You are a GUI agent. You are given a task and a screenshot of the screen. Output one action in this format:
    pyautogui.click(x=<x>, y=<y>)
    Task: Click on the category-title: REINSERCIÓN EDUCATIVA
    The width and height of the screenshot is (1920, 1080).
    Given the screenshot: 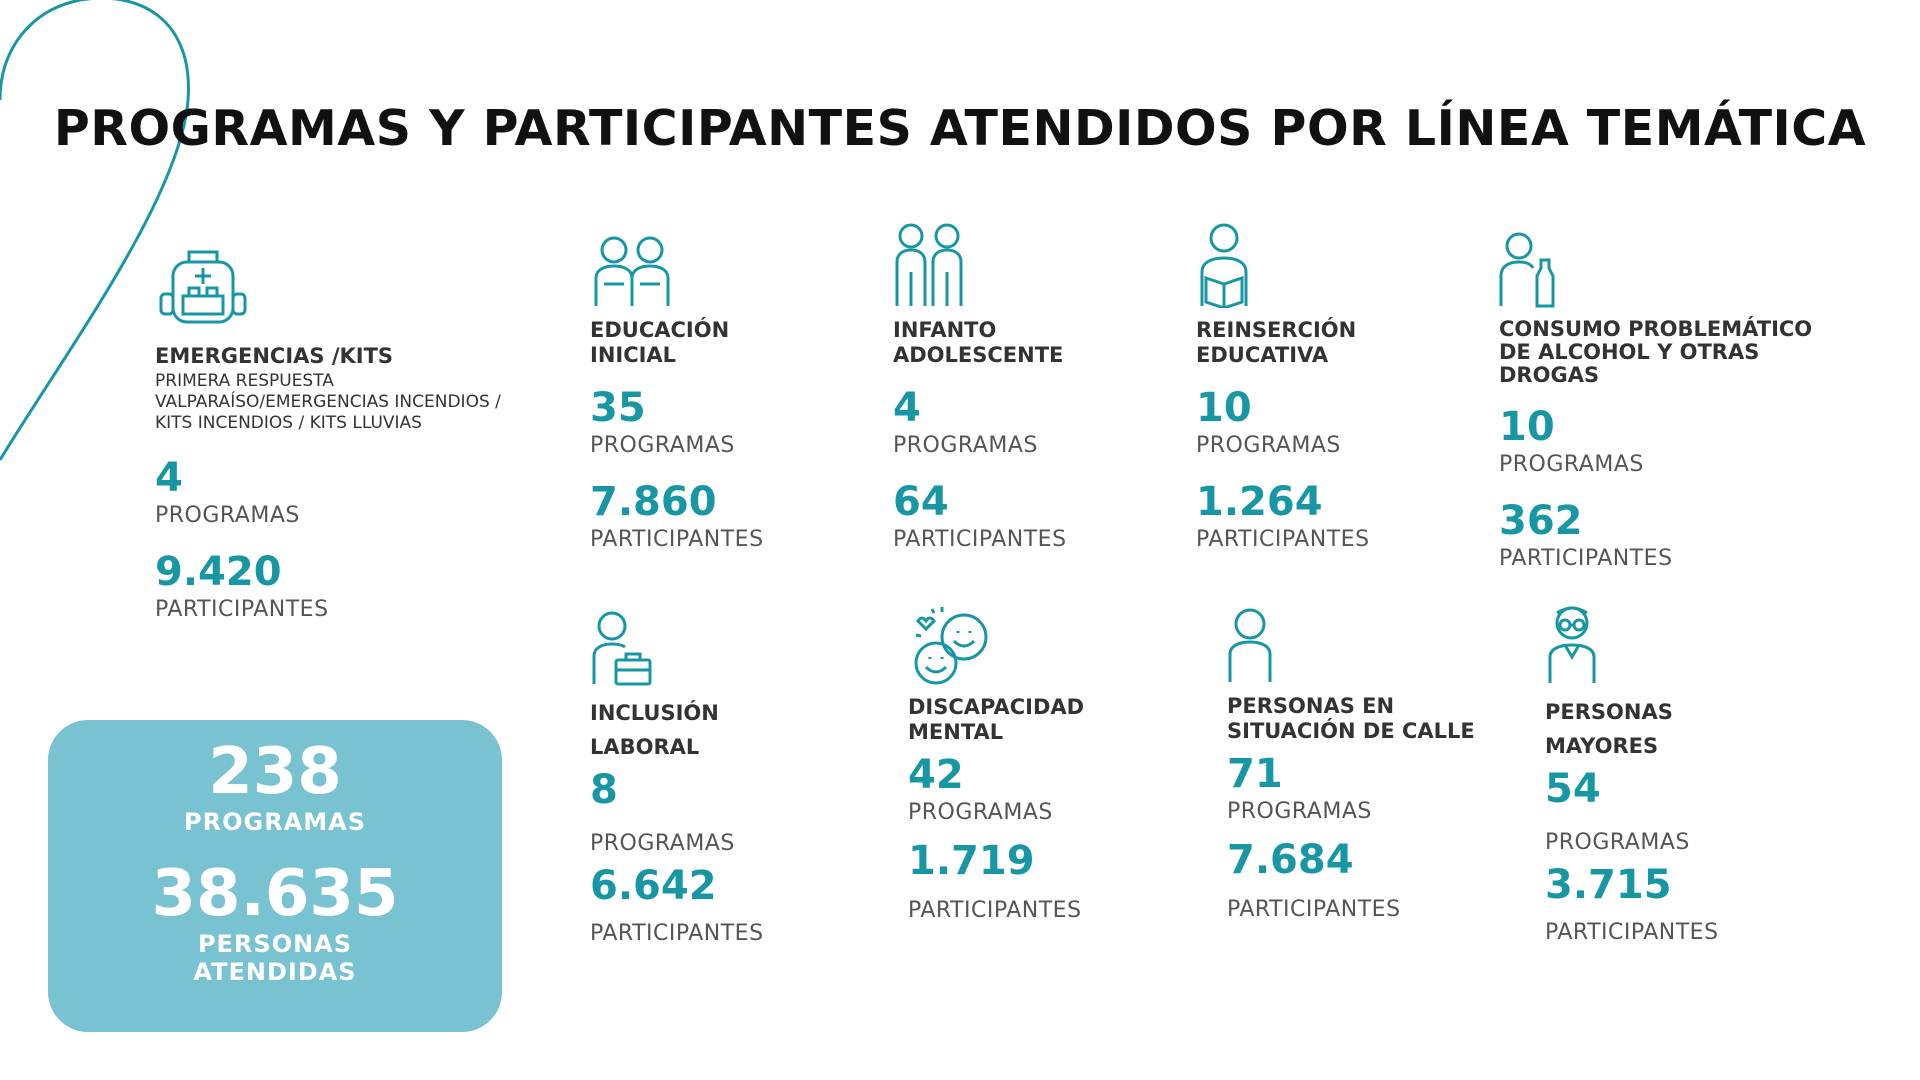 What is the action you would take?
    pyautogui.click(x=1276, y=342)
    